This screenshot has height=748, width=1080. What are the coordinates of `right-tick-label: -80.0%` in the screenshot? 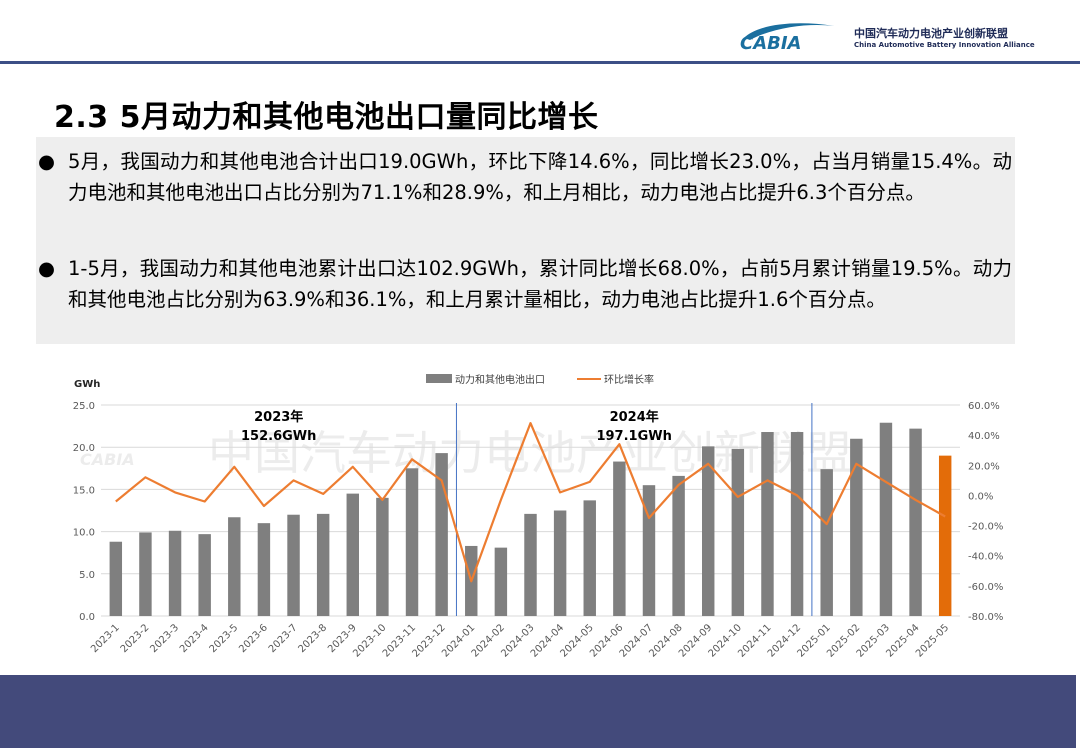 It's located at (985, 617).